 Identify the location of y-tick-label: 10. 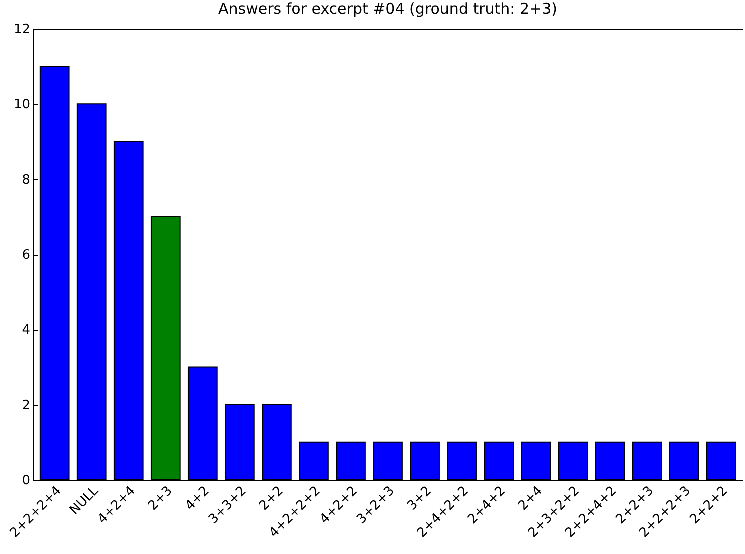
(22, 105).